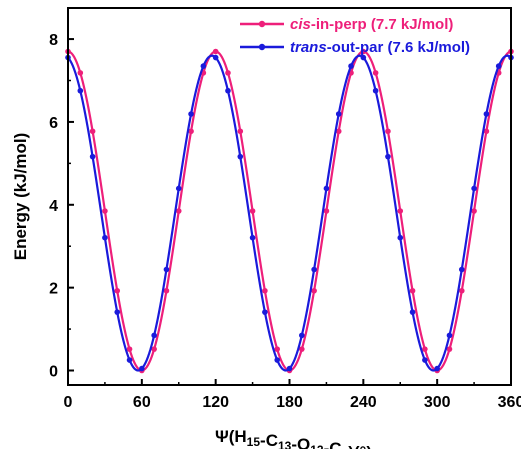  What do you see at coordinates (289, 402) in the screenshot?
I see `x-tick-label: 180` at bounding box center [289, 402].